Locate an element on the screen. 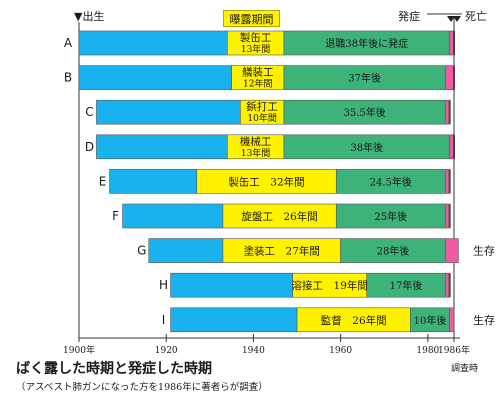 This screenshot has height=402, width=500. death-legend: 死亡 is located at coordinates (476, 16).